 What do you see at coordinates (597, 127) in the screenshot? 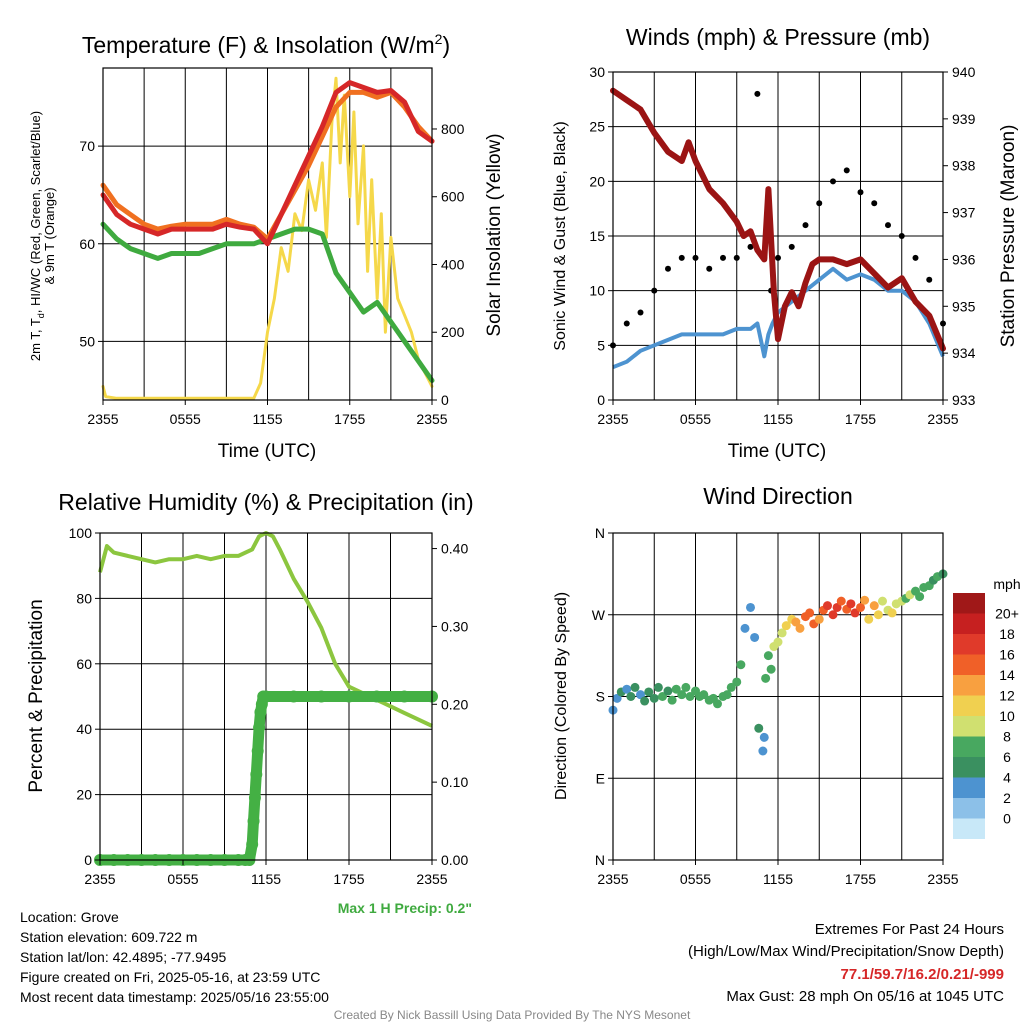
I see `wind-ytick-label: 25` at bounding box center [597, 127].